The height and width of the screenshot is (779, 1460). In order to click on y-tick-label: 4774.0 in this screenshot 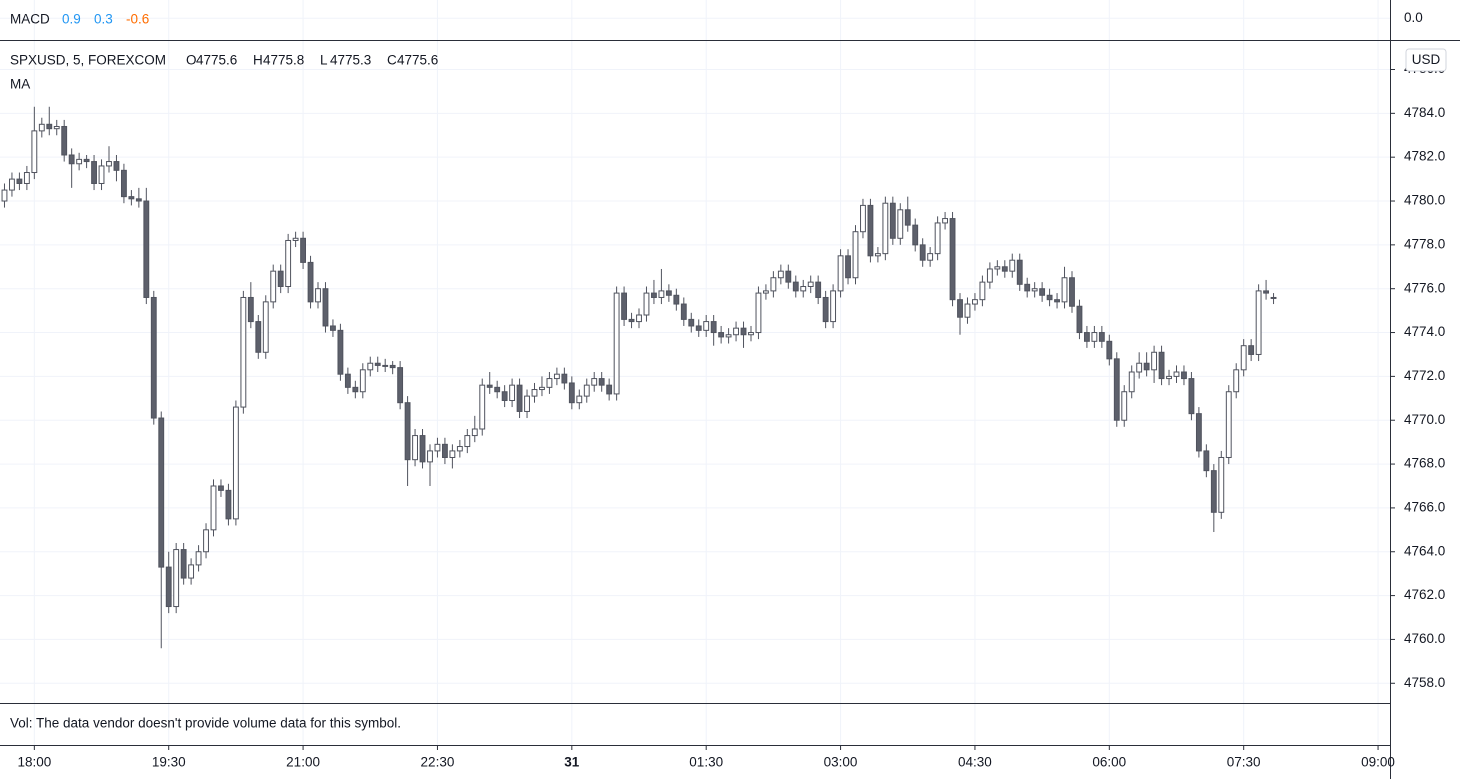, I will do `click(1424, 331)`.